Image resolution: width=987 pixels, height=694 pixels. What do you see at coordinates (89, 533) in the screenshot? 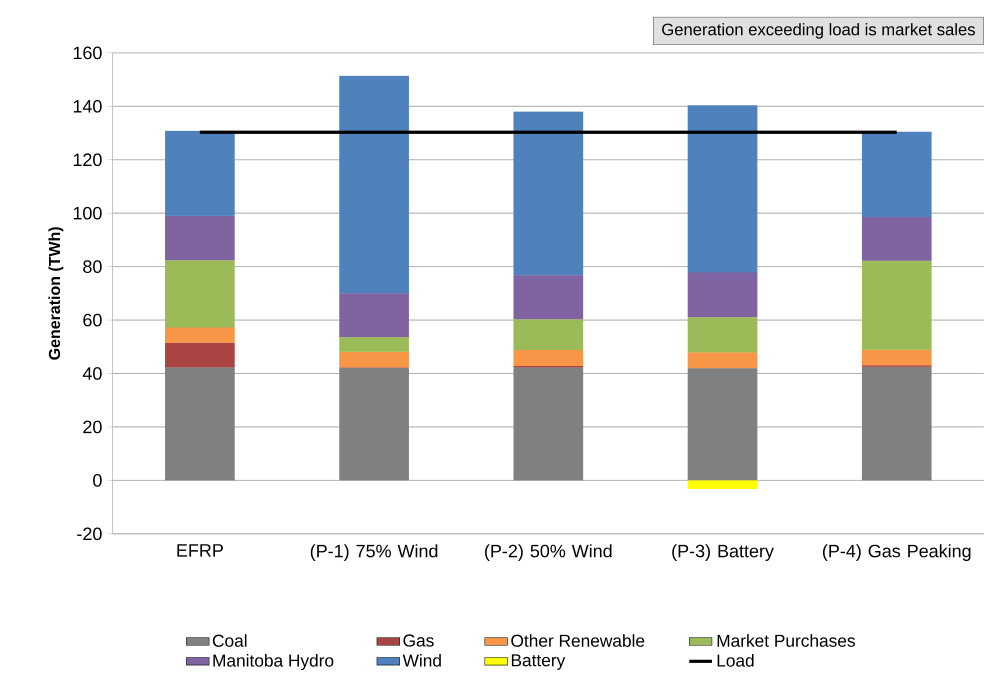
I see `y-tick-label: -20` at bounding box center [89, 533].